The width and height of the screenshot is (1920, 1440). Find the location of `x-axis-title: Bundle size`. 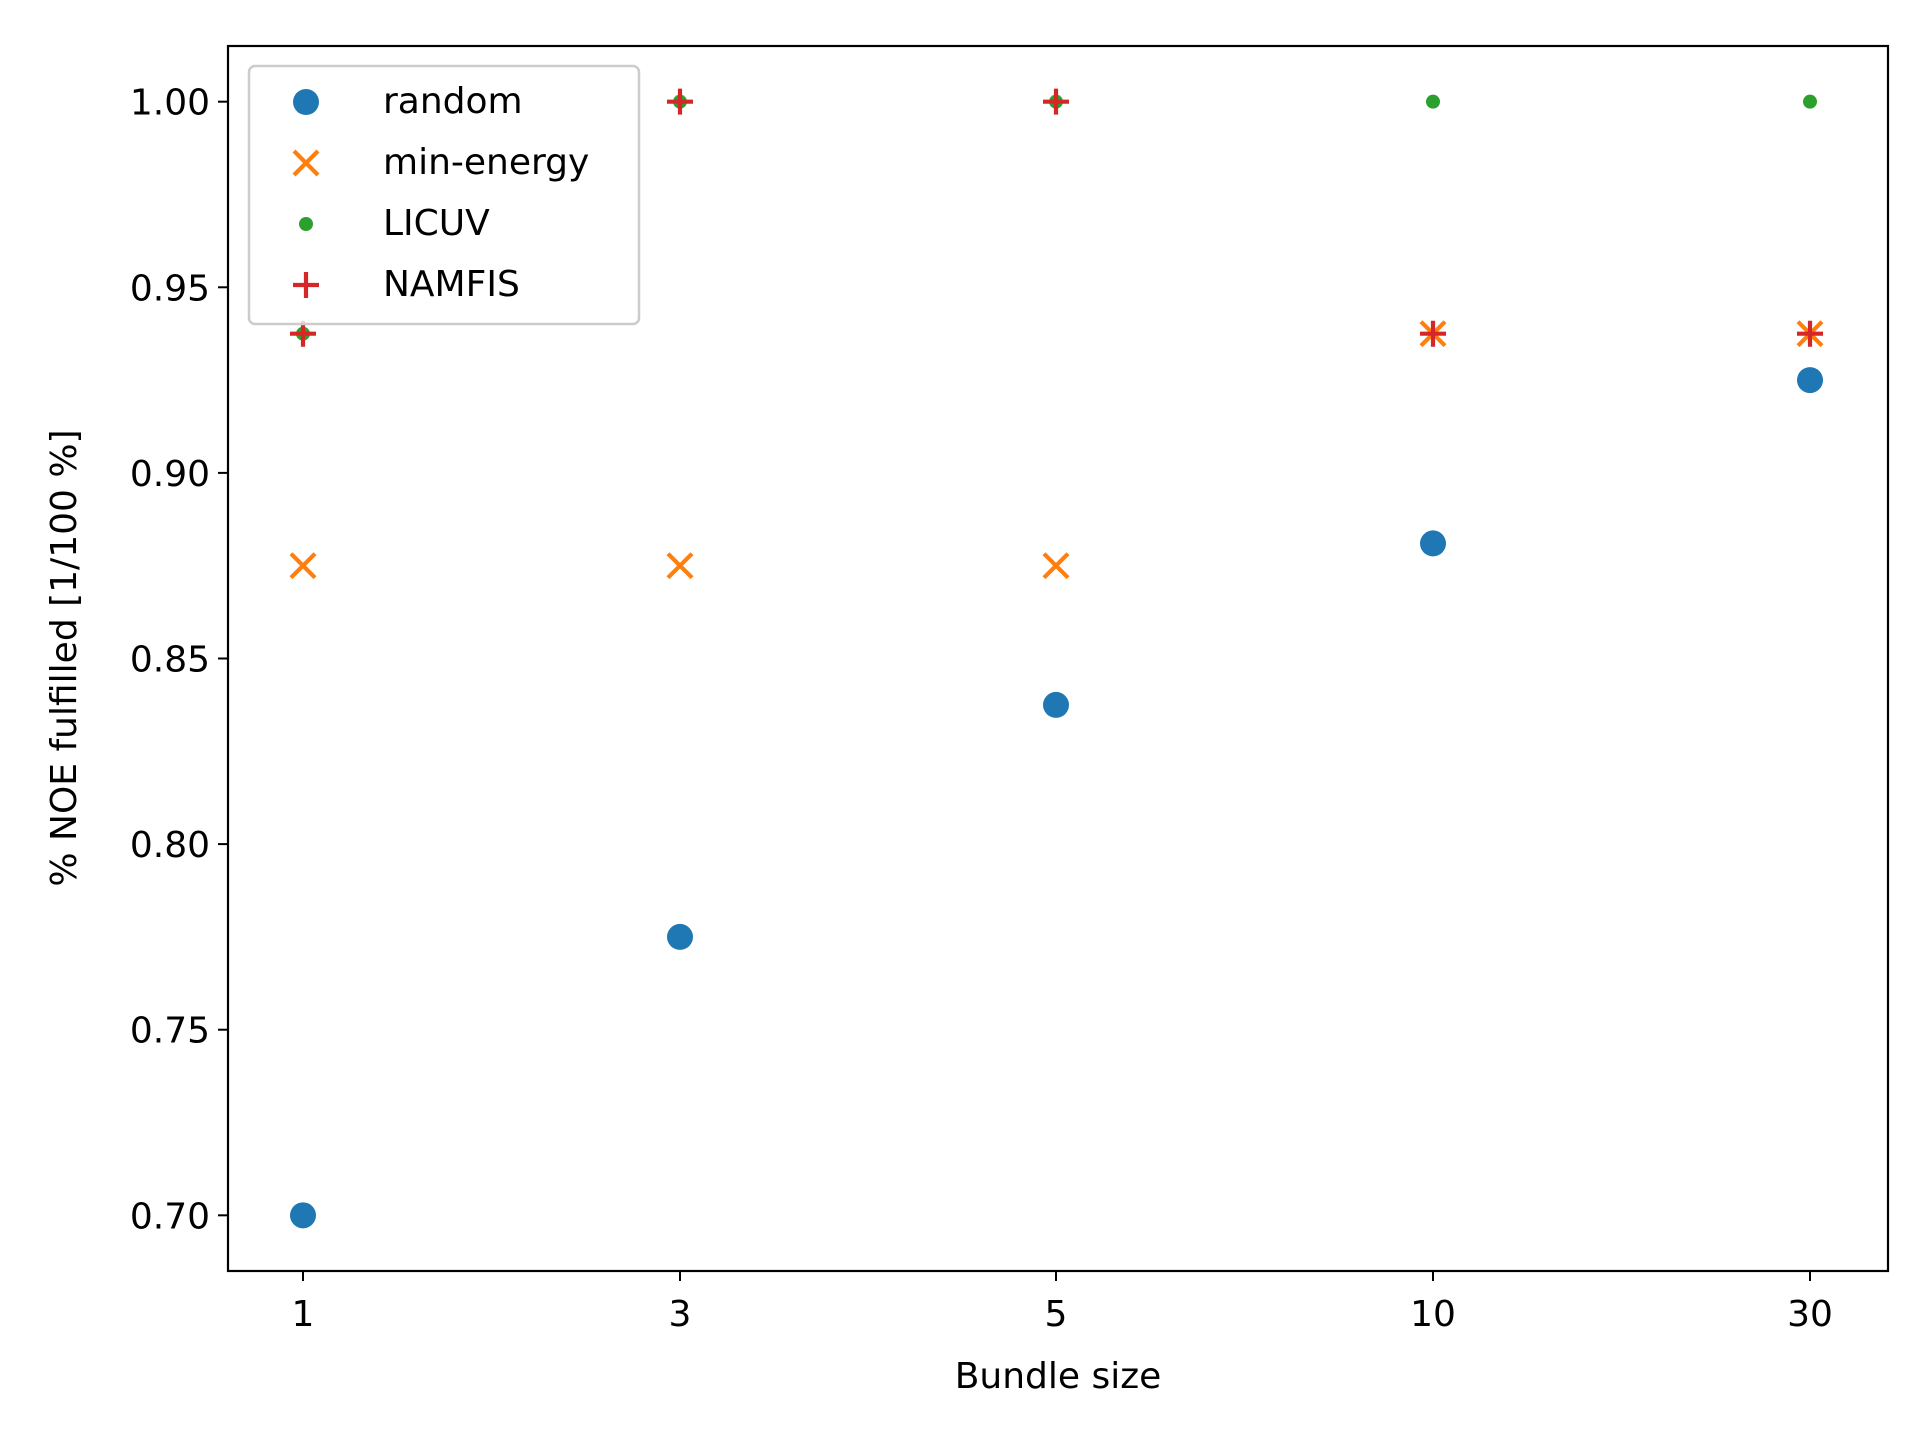

x-axis-title: Bundle size is located at coordinates (1058, 1376).